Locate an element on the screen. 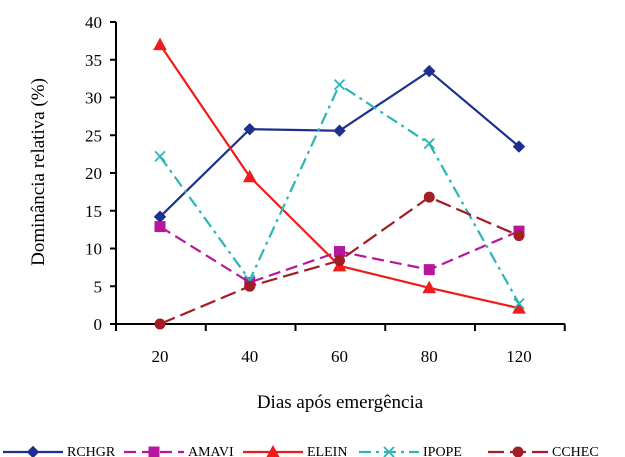  y-tick-label: 30 is located at coordinates (93, 98).